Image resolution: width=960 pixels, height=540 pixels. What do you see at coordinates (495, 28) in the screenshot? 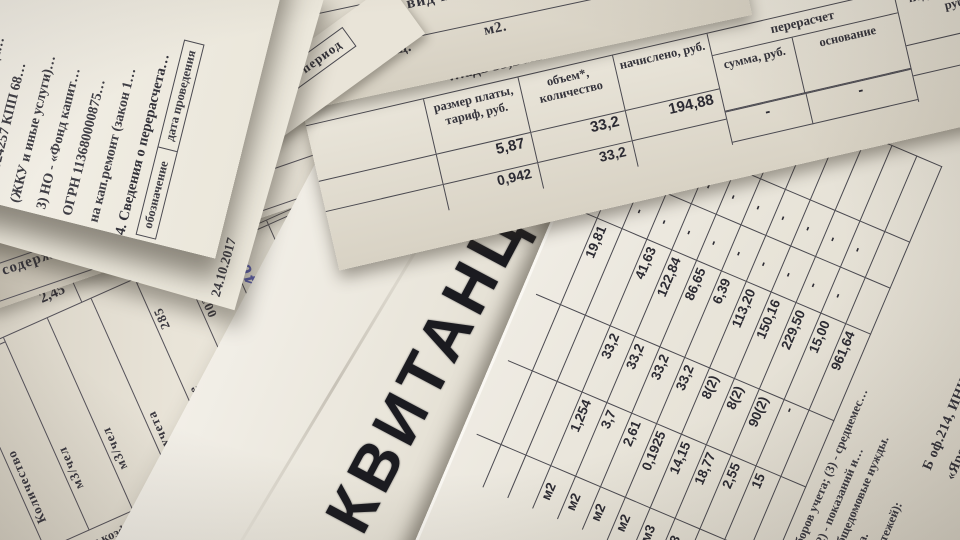
I see `unit-label: м2.` at bounding box center [495, 28].